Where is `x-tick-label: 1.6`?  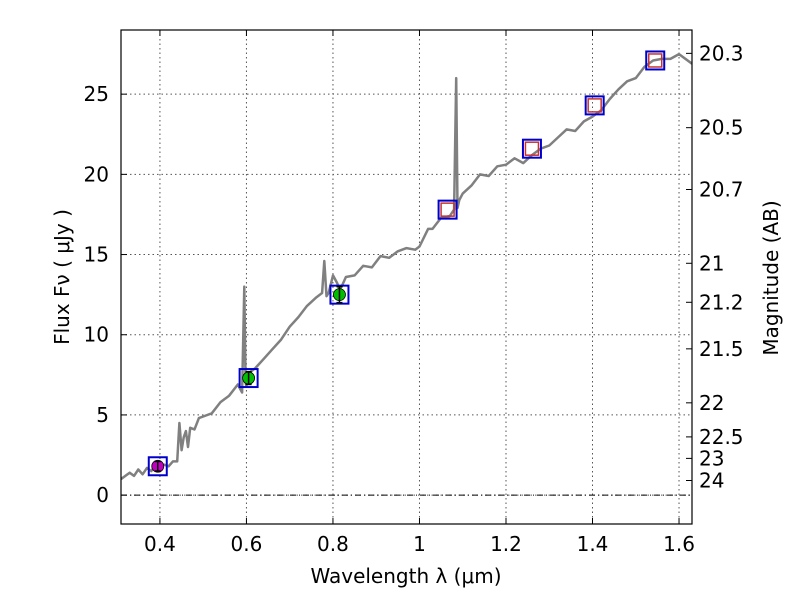 x-tick-label: 1.6 is located at coordinates (679, 544).